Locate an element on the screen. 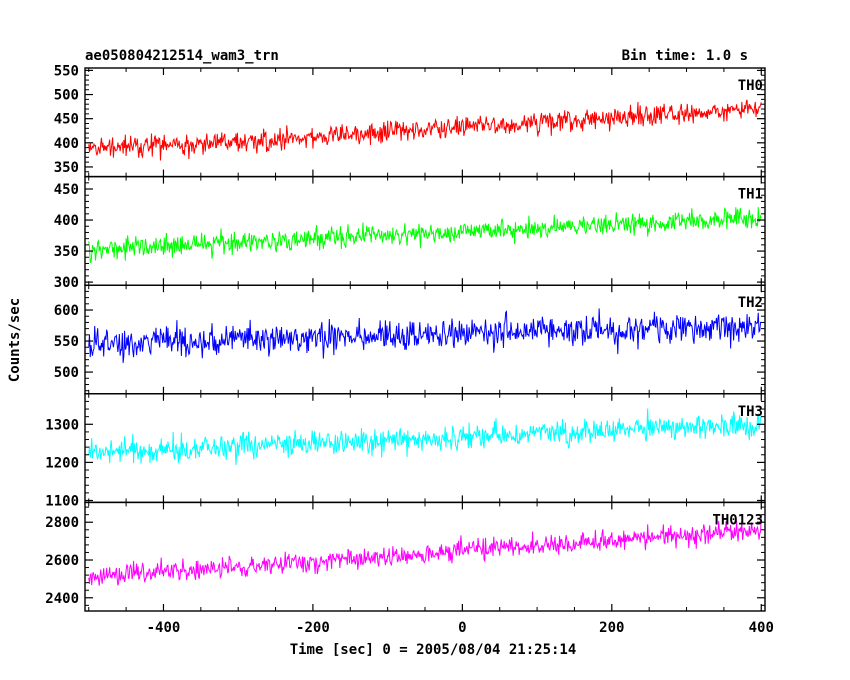 The height and width of the screenshot is (680, 850). series-line-th1 is located at coordinates (425, 235).